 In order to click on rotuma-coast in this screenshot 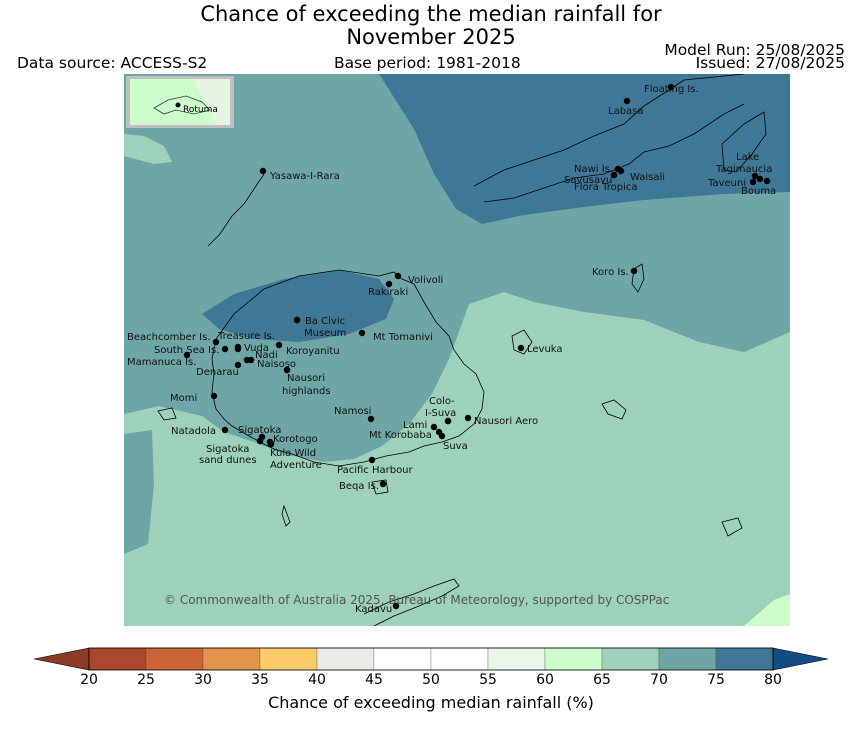, I will do `click(182, 105)`.